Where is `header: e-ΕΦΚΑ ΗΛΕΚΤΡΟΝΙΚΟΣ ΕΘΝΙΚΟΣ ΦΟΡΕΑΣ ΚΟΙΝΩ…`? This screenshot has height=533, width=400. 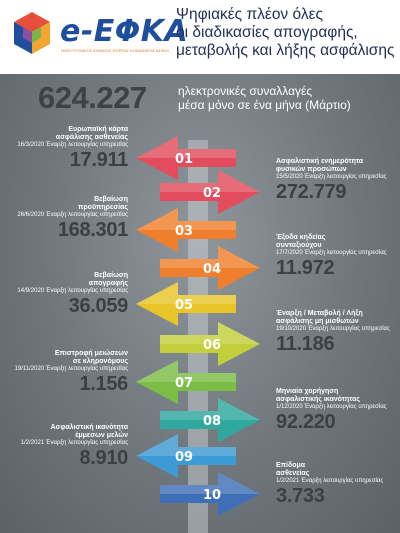 header: e-ΕΦΚΑ ΗΛΕΚΤΡΟΝΙΚΟΣ ΕΘΝΙΚΟΣ ΦΟΡΕΑΣ ΚΟΙΝΩ… is located at coordinates (200, 37).